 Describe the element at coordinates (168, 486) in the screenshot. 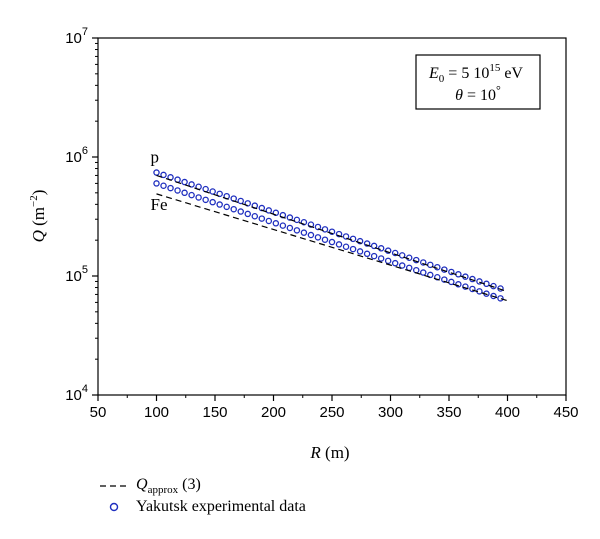

I see `legend-label-approx: Qapprox (3)` at that location.